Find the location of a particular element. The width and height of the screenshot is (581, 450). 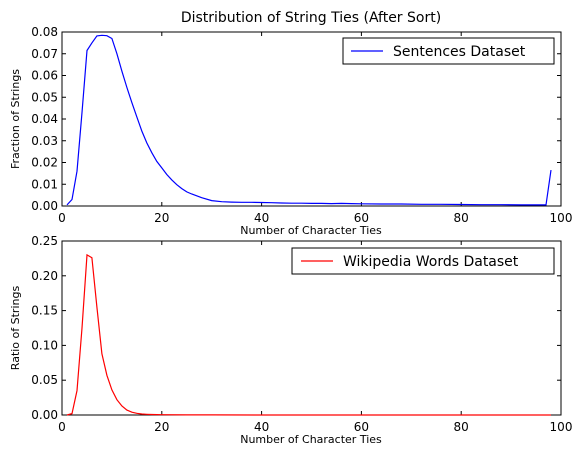

bottom-x-tick-label: 60 is located at coordinates (361, 427).